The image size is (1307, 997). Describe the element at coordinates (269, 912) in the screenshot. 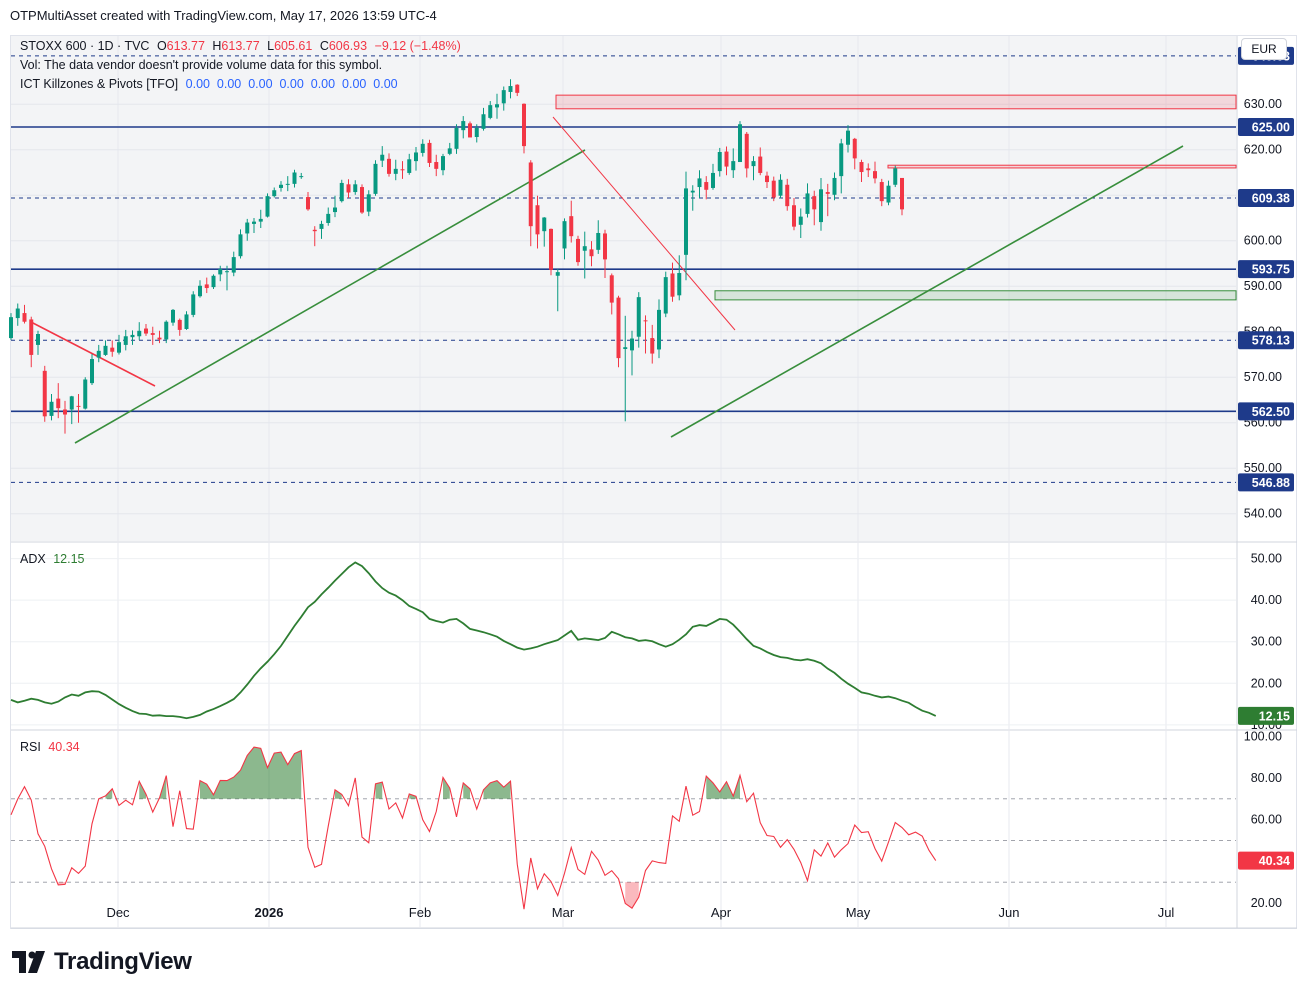

I see `time-tick-label: 2026` at that location.